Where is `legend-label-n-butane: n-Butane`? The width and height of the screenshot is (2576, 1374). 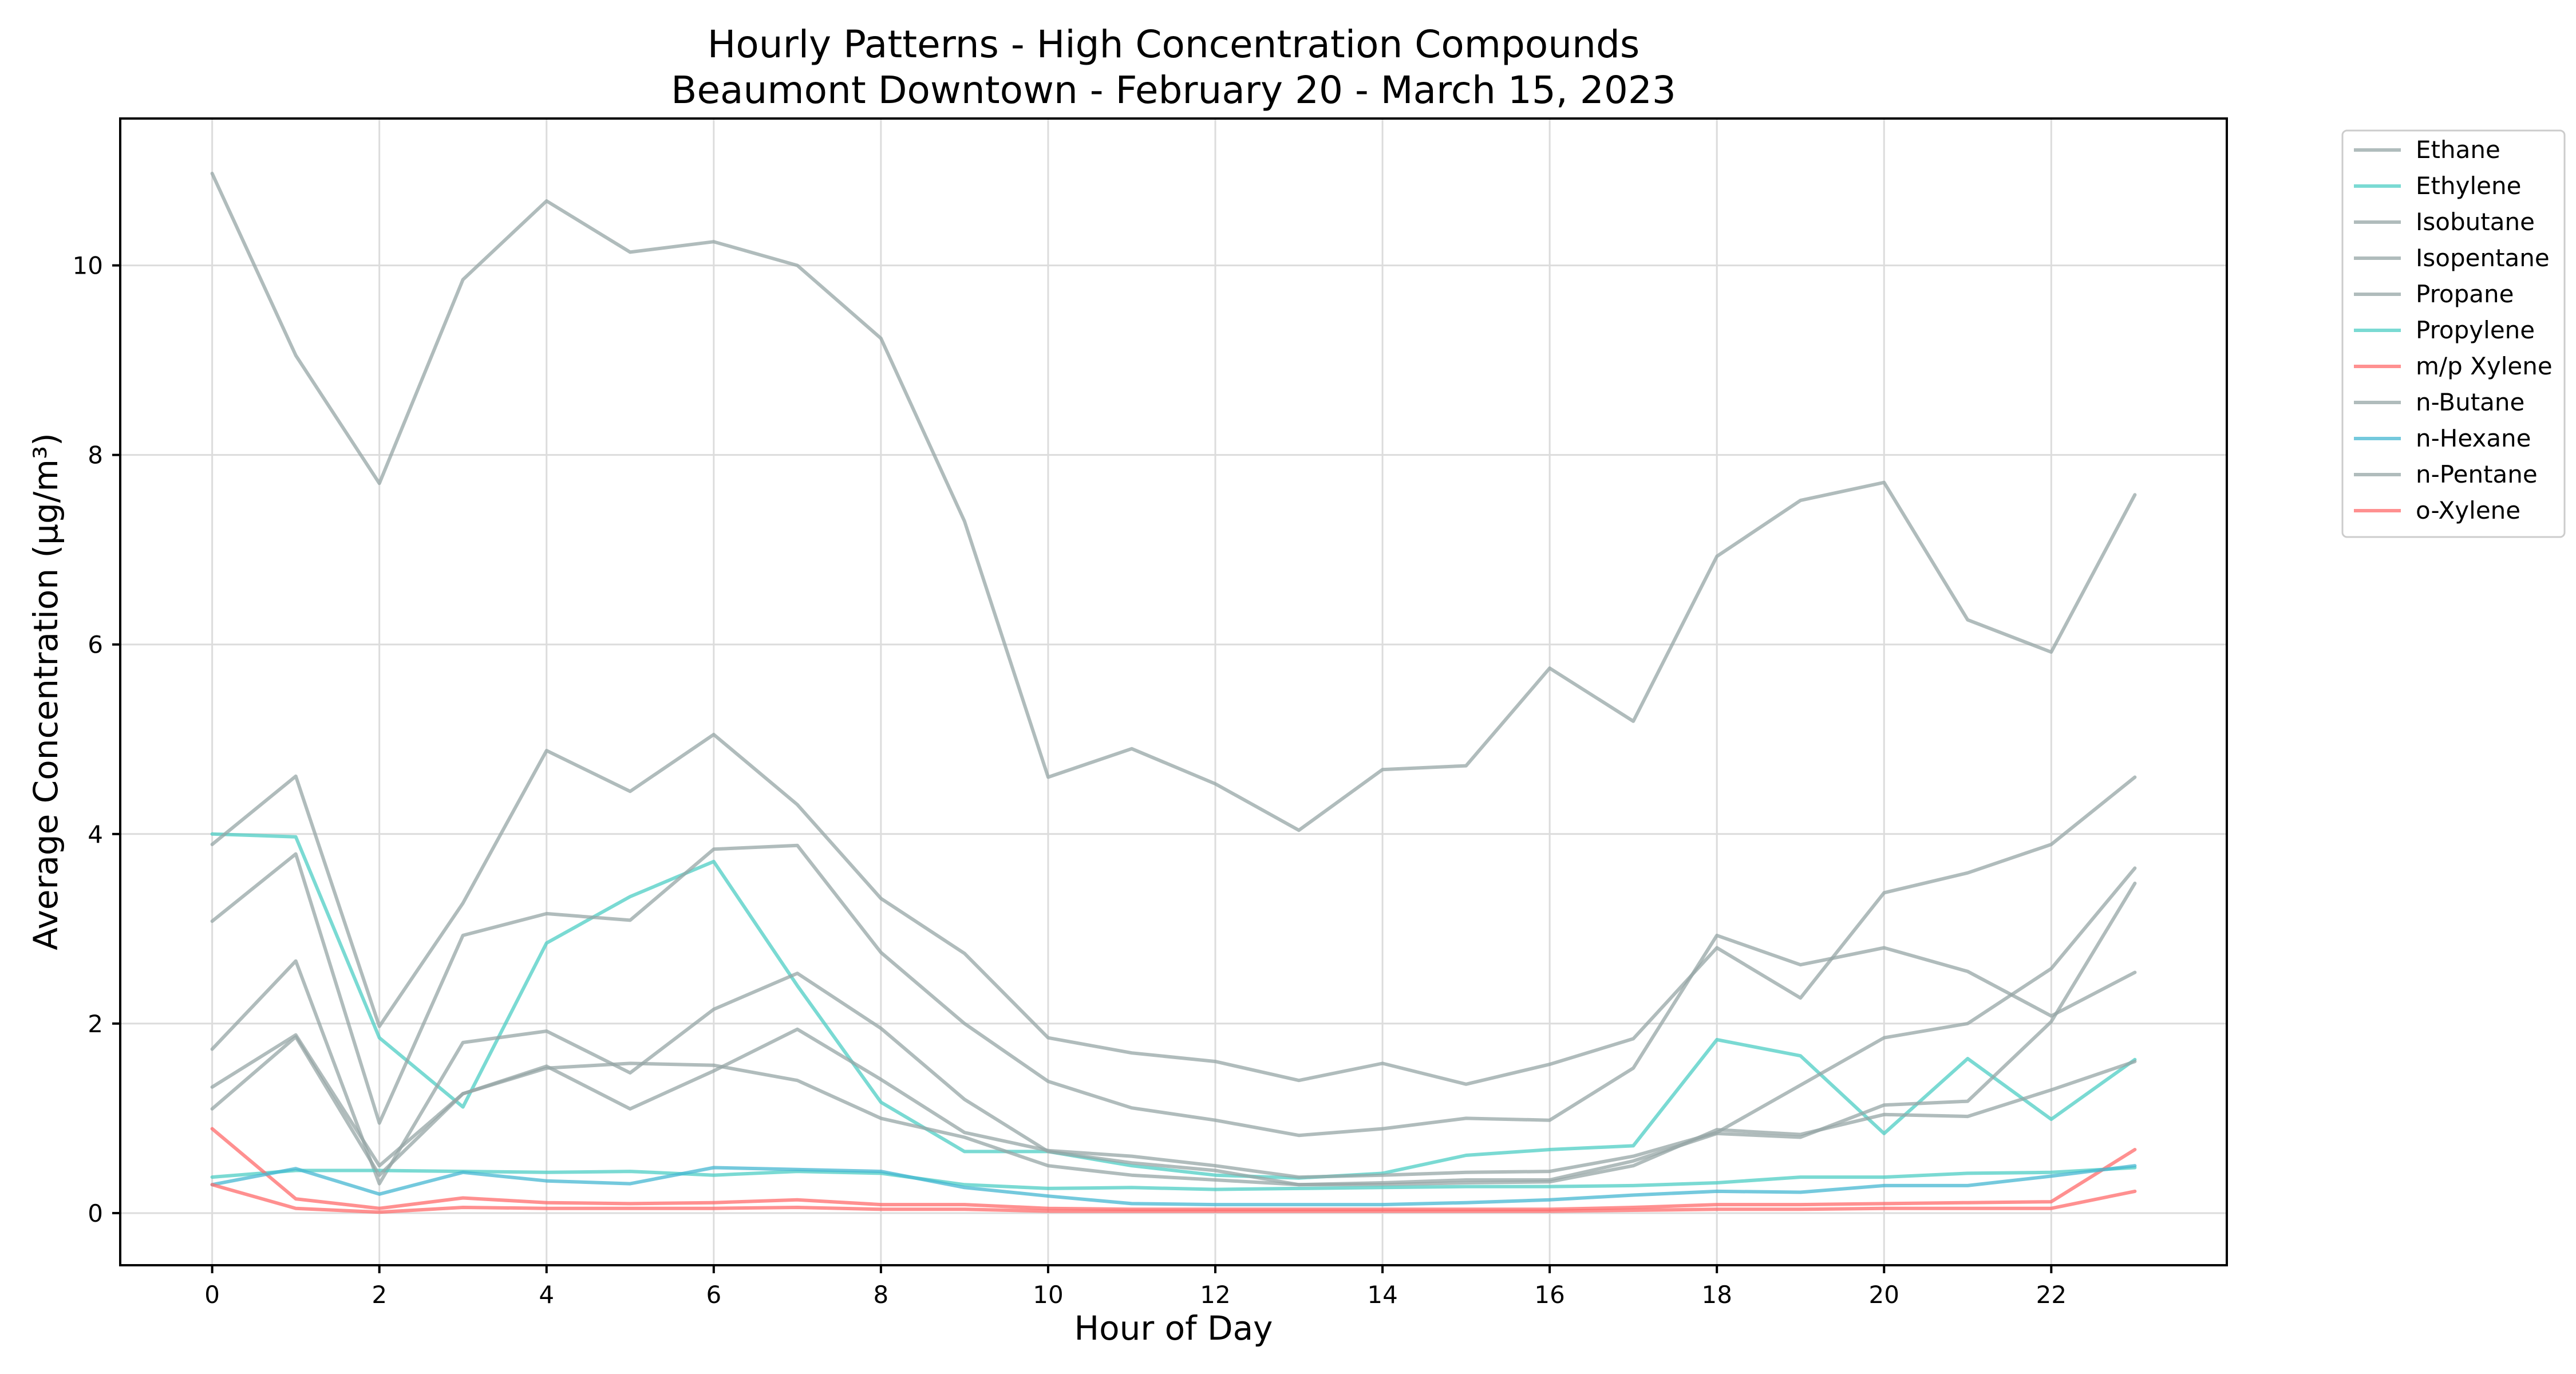 legend-label-n-butane: n-Butane is located at coordinates (2470, 402).